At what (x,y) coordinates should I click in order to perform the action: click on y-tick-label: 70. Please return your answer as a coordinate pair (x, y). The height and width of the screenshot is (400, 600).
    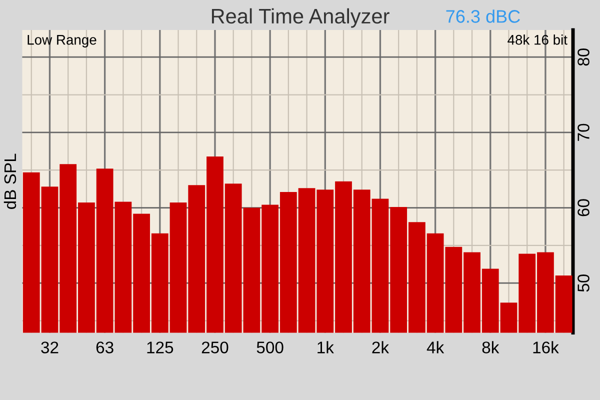
    Looking at the image, I should click on (584, 132).